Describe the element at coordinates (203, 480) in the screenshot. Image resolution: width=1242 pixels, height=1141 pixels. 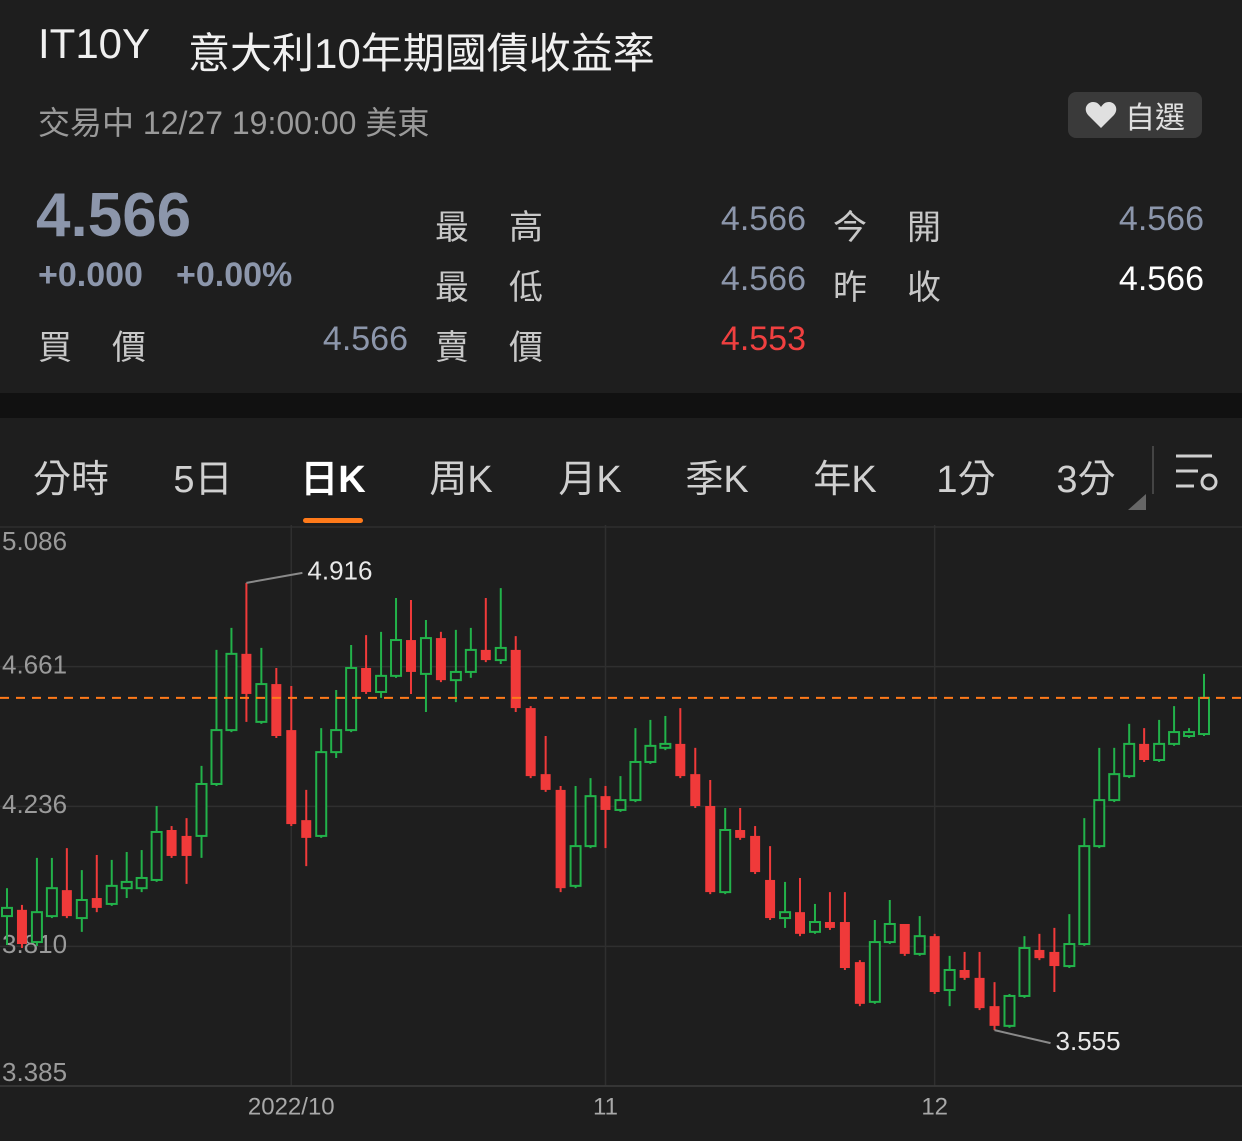
I see `period-tab: 5日` at that location.